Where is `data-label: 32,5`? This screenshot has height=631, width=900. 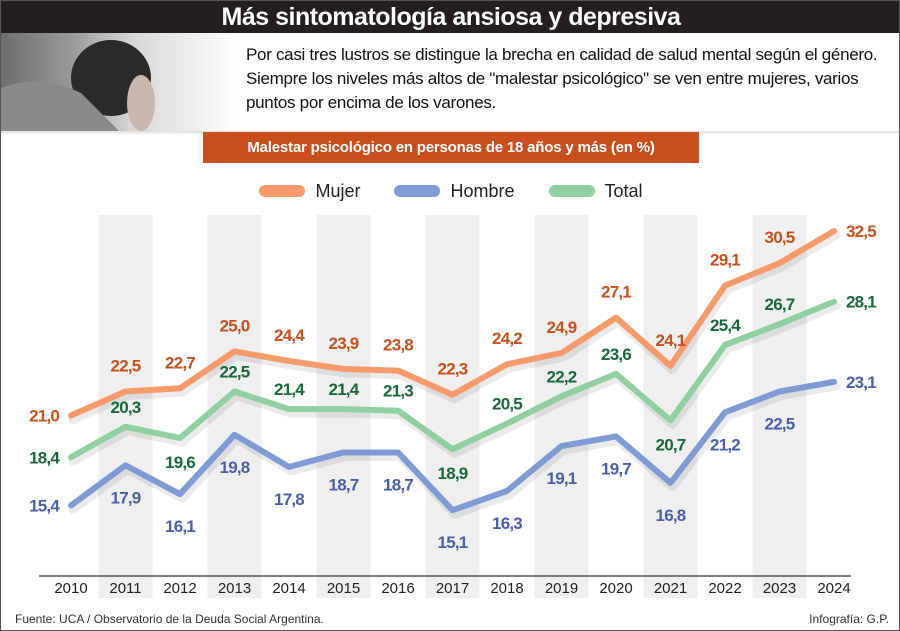
data-label: 32,5 is located at coordinates (861, 231).